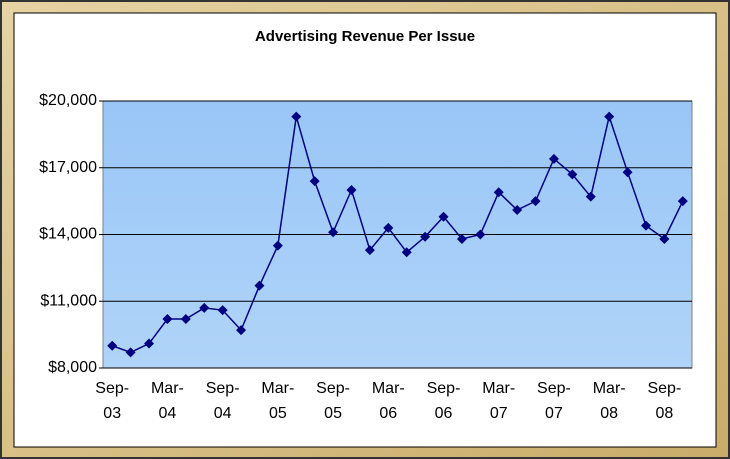 The height and width of the screenshot is (459, 730). I want to click on x-tick-label: Sep-05, so click(333, 401).